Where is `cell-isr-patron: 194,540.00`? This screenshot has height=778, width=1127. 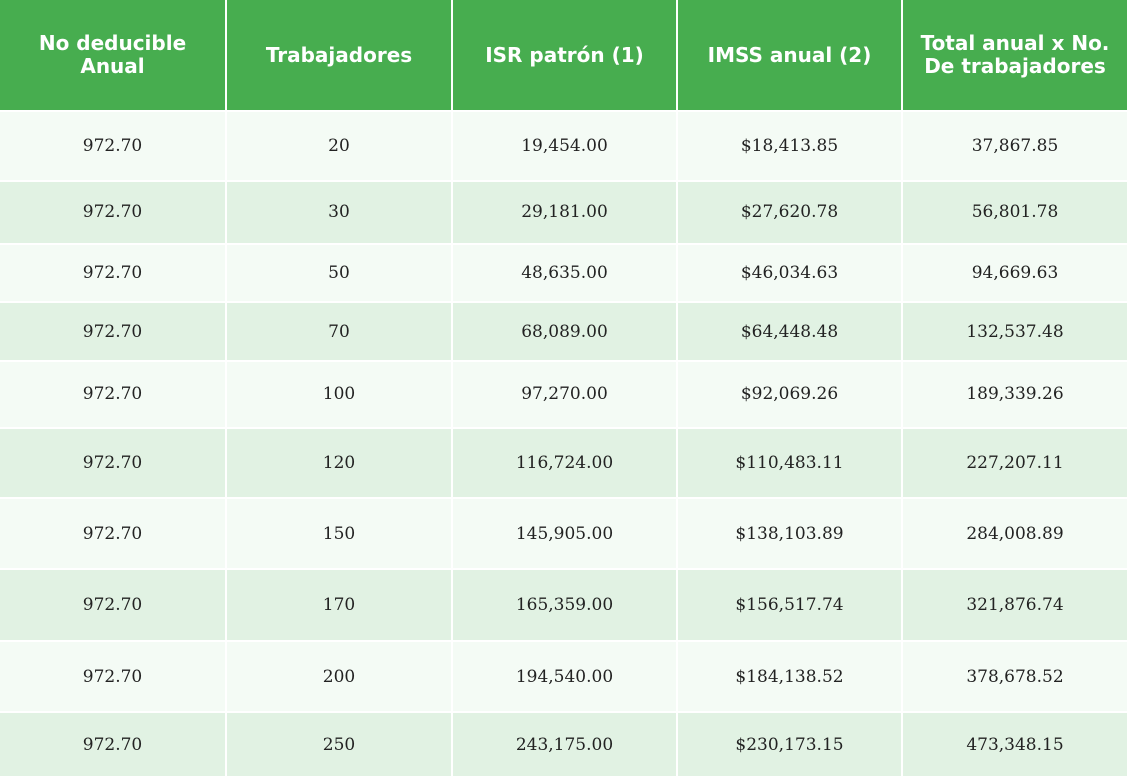
cell-isr-patron: 194,540.00 is located at coordinates (565, 677).